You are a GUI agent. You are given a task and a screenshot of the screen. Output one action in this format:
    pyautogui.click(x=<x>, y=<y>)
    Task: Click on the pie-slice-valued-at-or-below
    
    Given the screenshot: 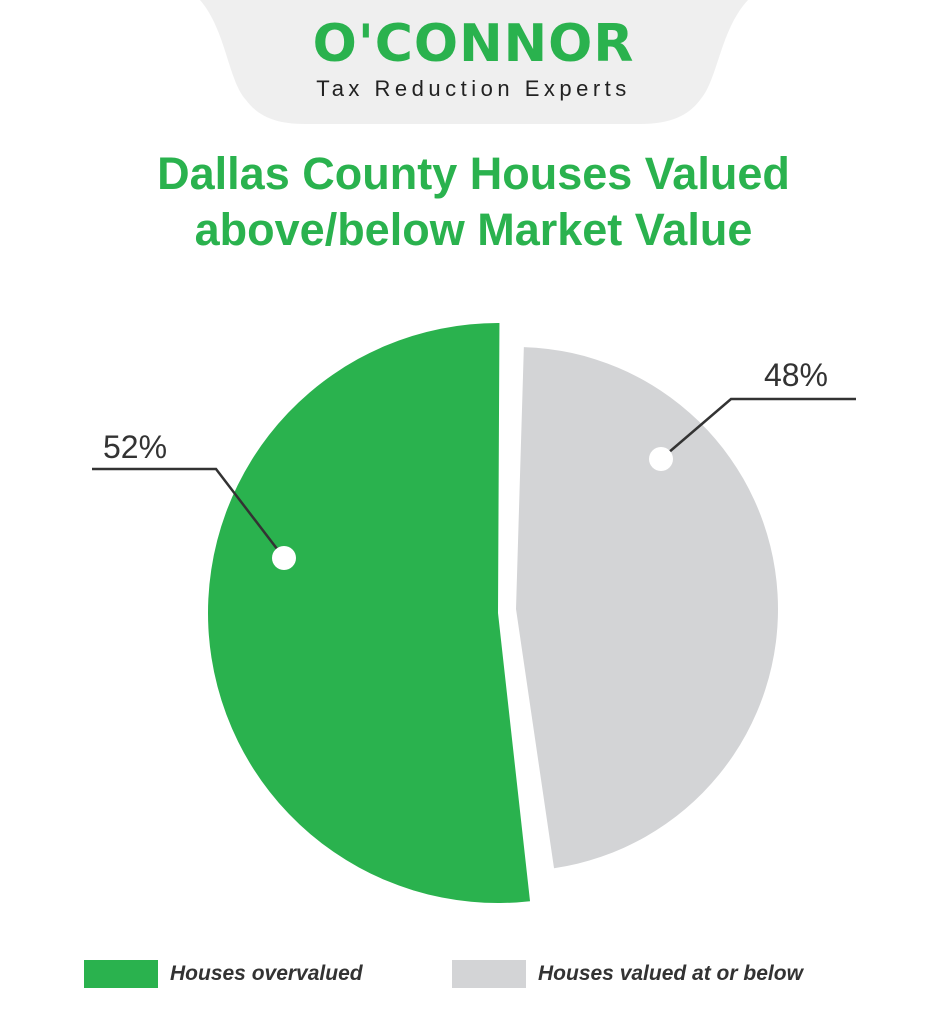 What is the action you would take?
    pyautogui.click(x=647, y=608)
    